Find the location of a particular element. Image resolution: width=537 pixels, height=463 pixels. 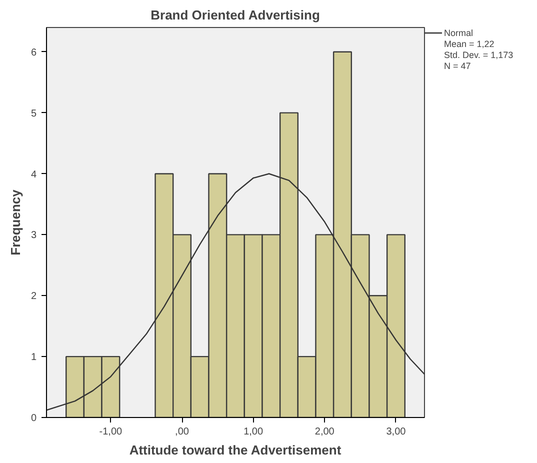

text: N = 47 is located at coordinates (457, 65).